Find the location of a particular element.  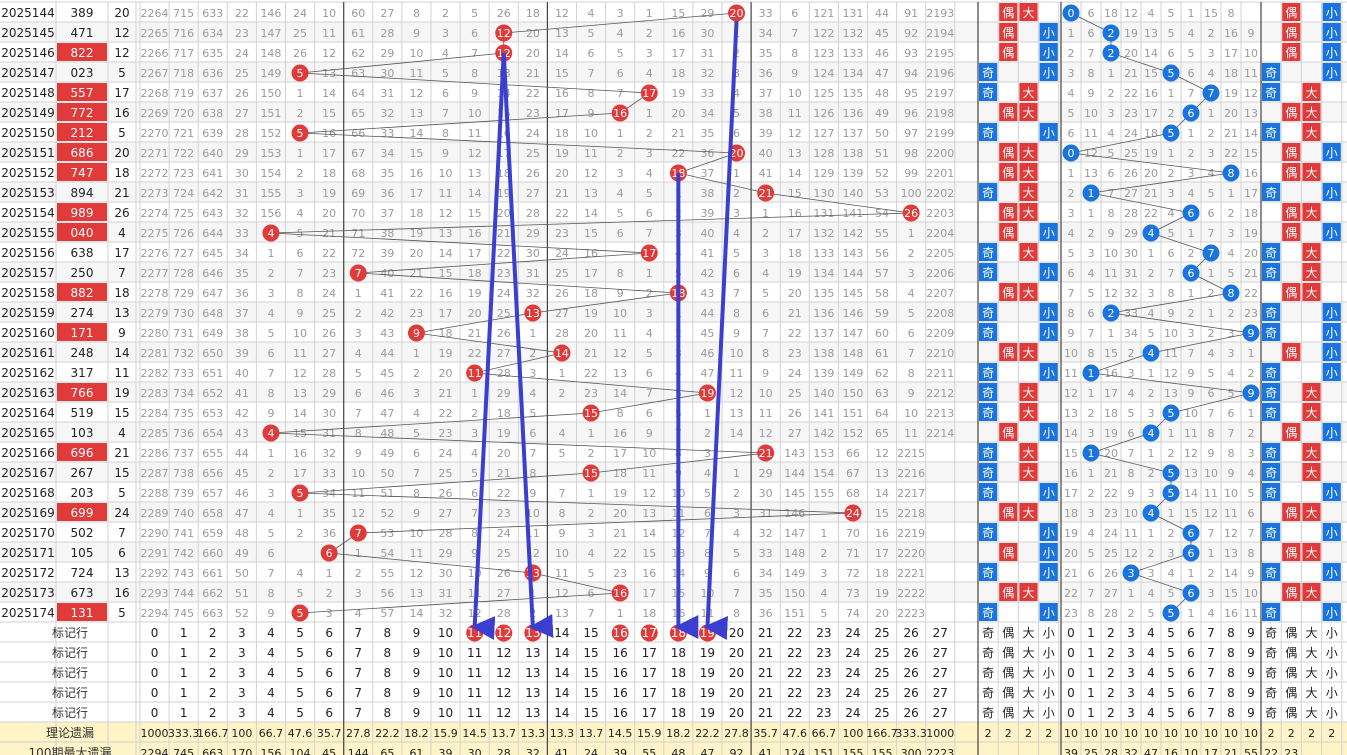

digit-ball-label: 0 is located at coordinates (1071, 13).